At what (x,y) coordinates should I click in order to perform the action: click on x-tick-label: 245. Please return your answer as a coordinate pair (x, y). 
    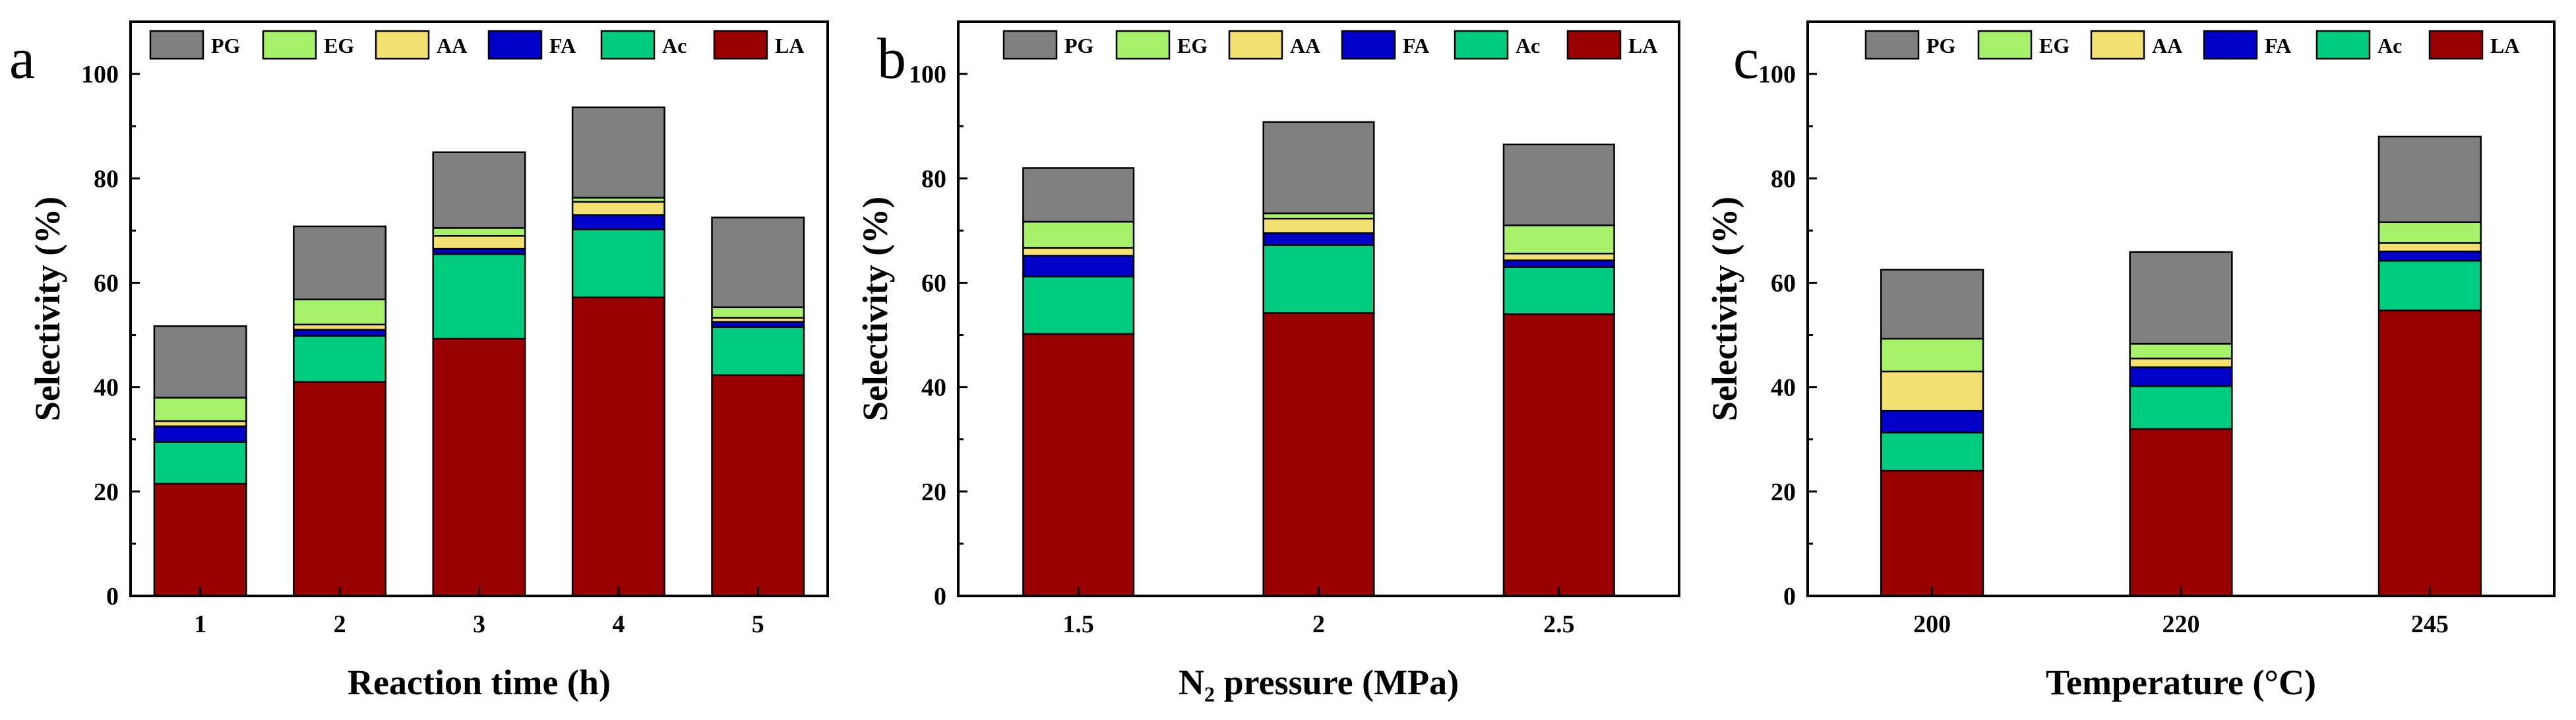
    Looking at the image, I should click on (2430, 624).